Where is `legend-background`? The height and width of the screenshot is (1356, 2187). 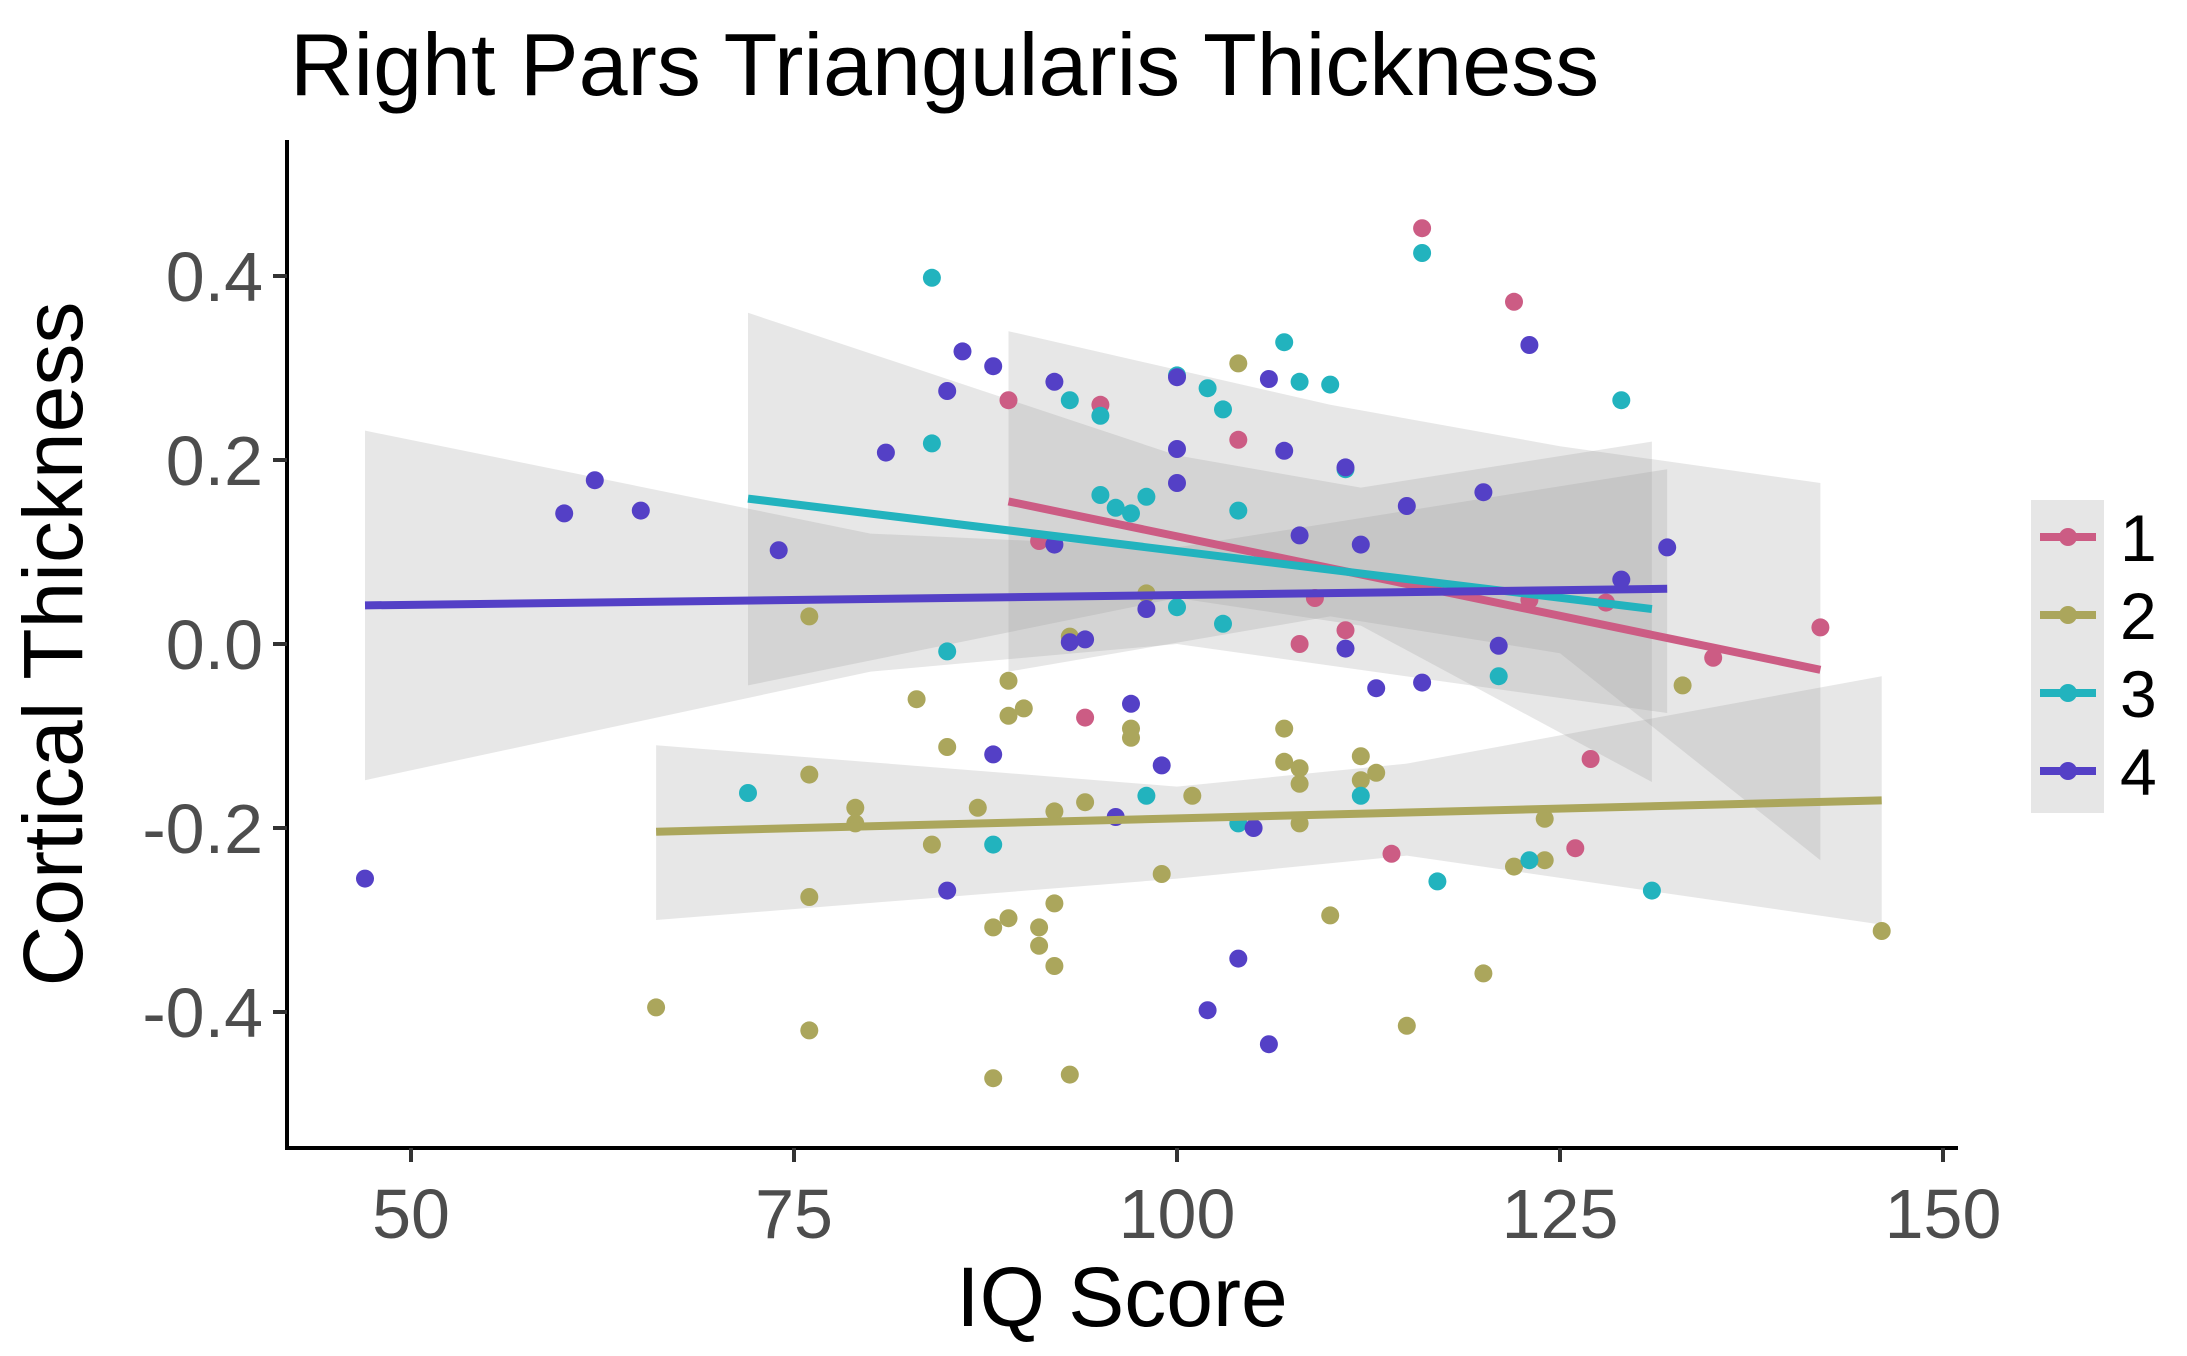 legend-background is located at coordinates (2067, 656).